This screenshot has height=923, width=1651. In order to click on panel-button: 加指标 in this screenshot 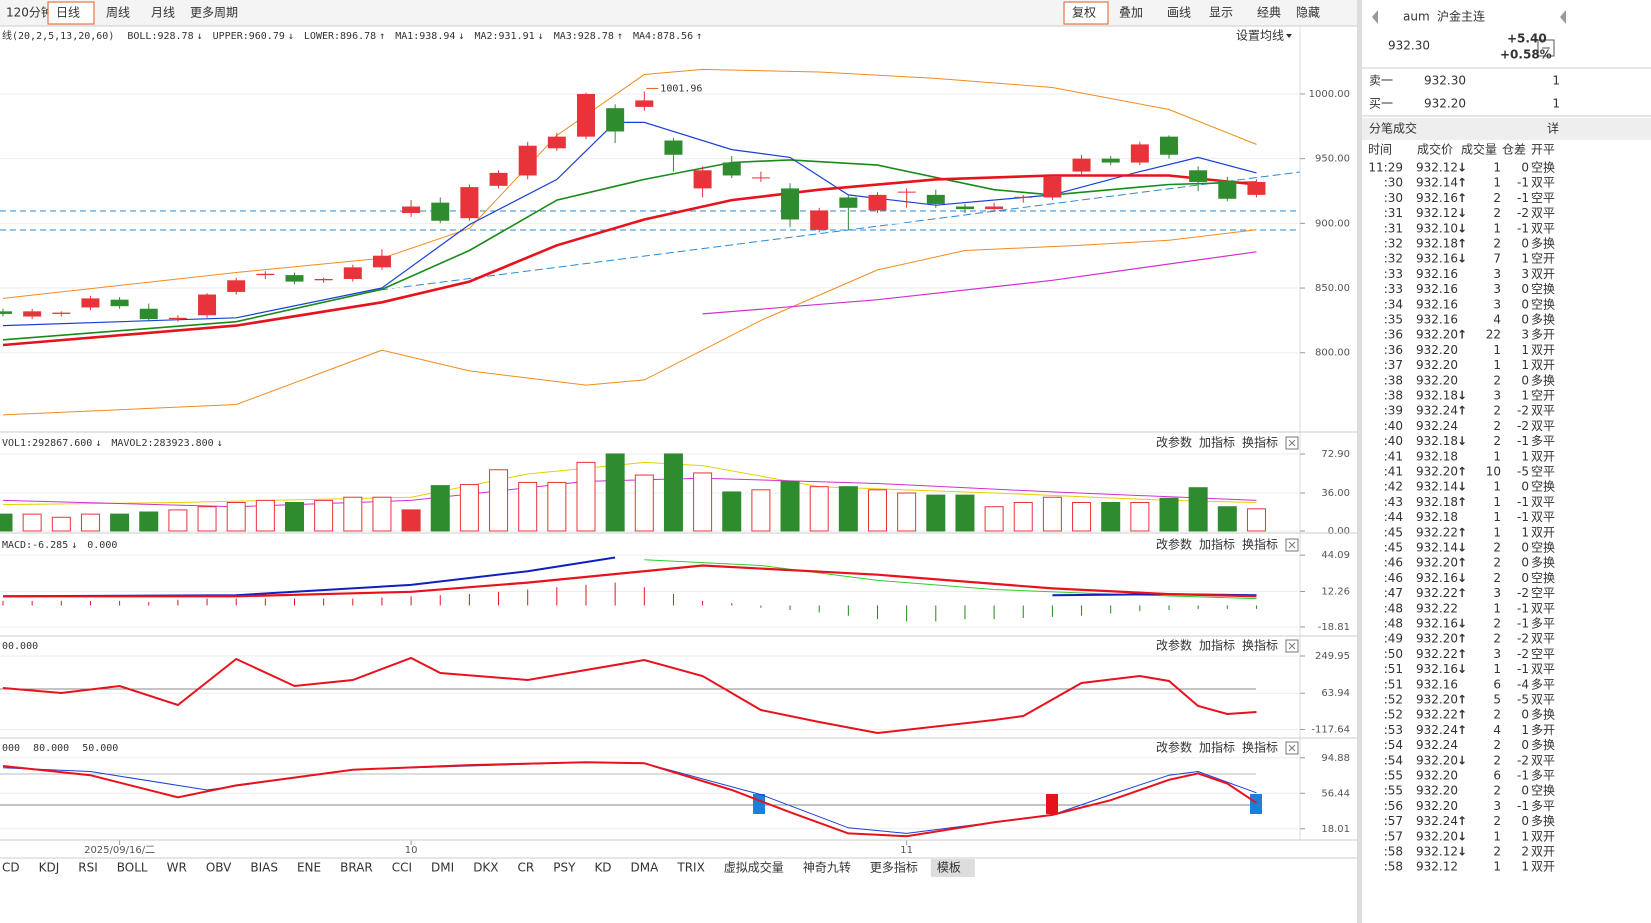, I will do `click(1217, 442)`.